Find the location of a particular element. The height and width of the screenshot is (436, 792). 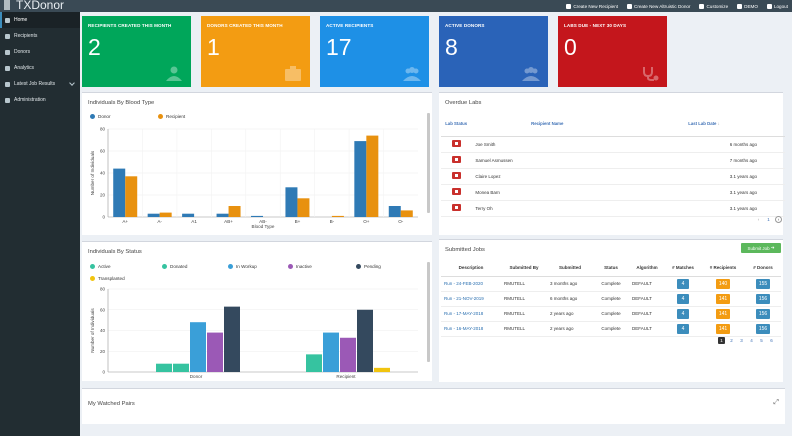

table-row: Monea Barn 3.1 years ago is located at coordinates (613, 192).